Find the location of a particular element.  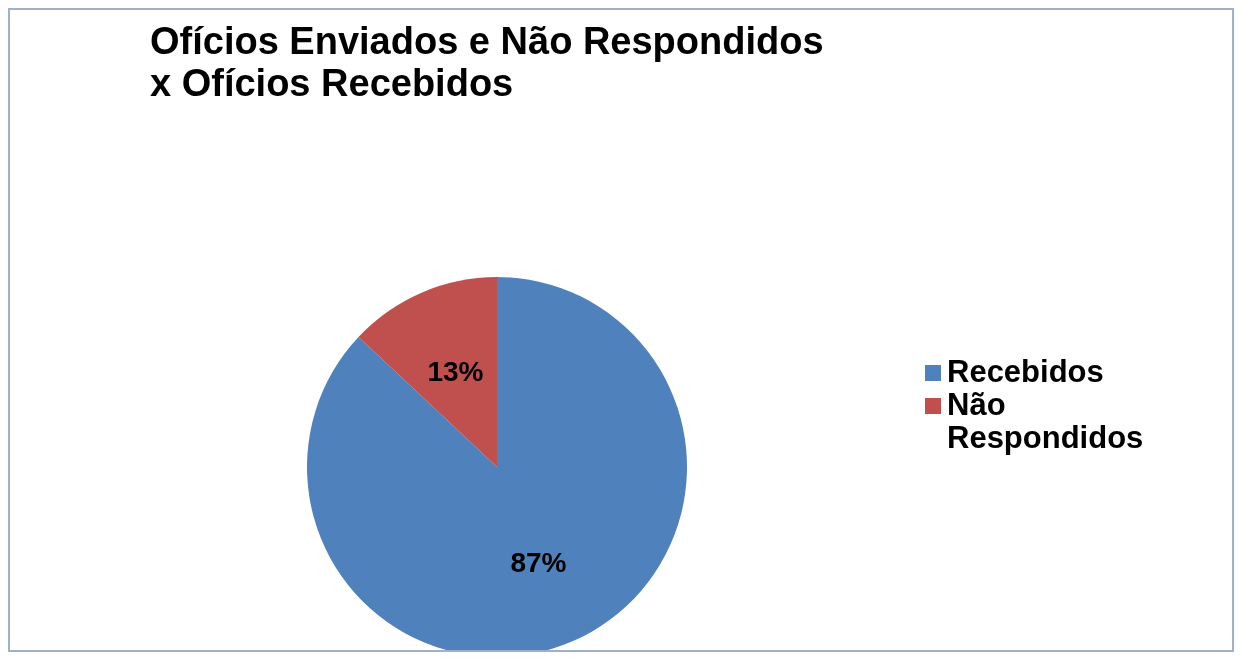

data-label: 87% is located at coordinates (538, 563).